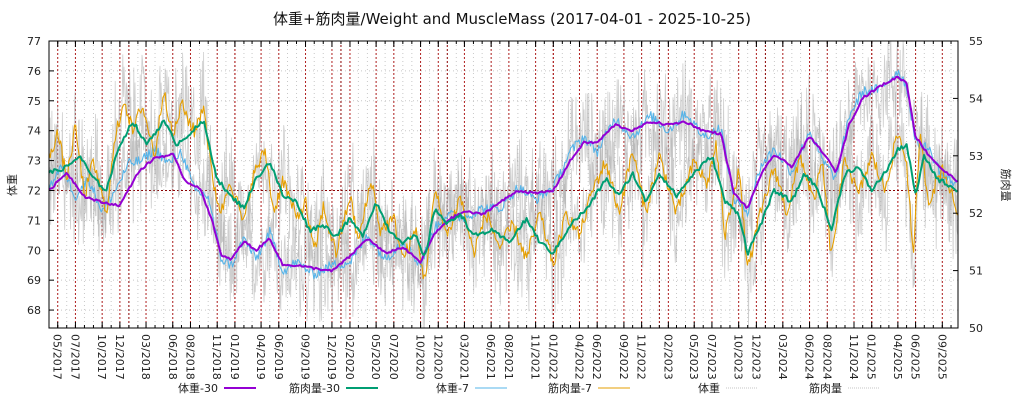  Describe the element at coordinates (393, 357) in the screenshot. I see `x-tick-label: 07/2020` at that location.